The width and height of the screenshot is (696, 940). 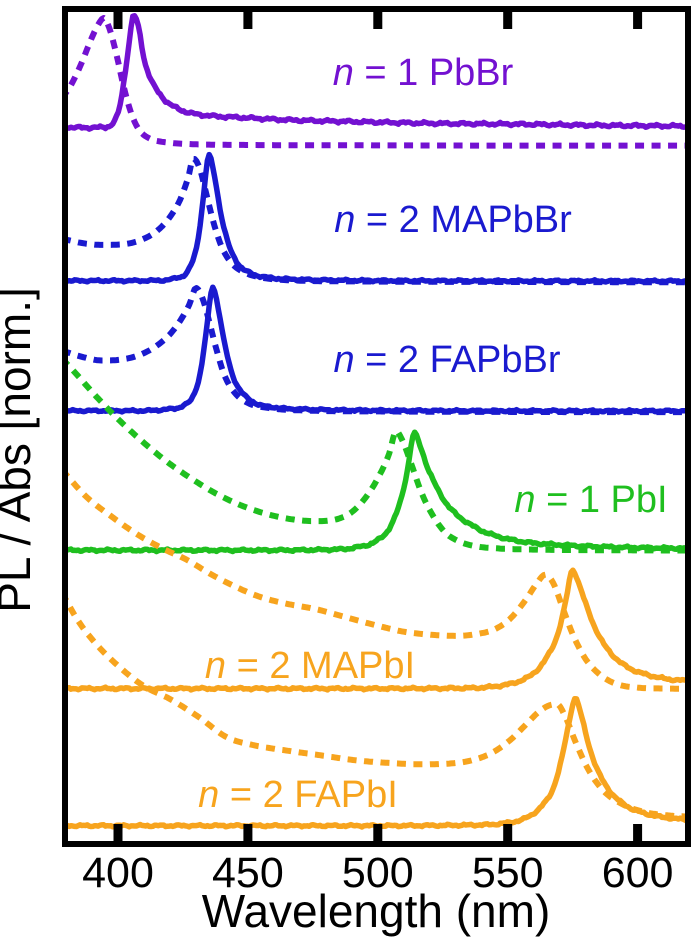 What do you see at coordinates (20, 450) in the screenshot?
I see `y-axis-title: PL / Abs [norm.]` at bounding box center [20, 450].